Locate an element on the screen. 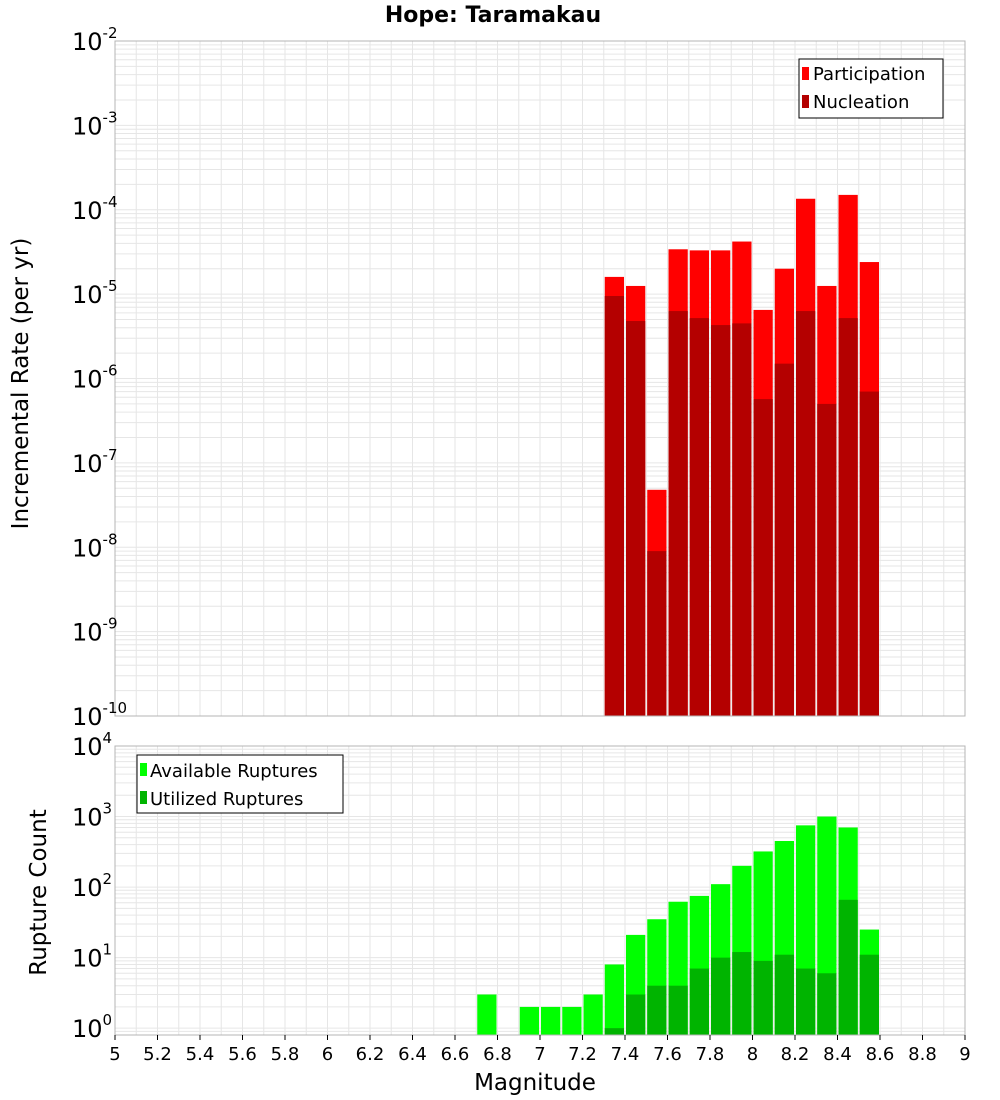  rate-legend: Participation Nucleation is located at coordinates (871, 88).